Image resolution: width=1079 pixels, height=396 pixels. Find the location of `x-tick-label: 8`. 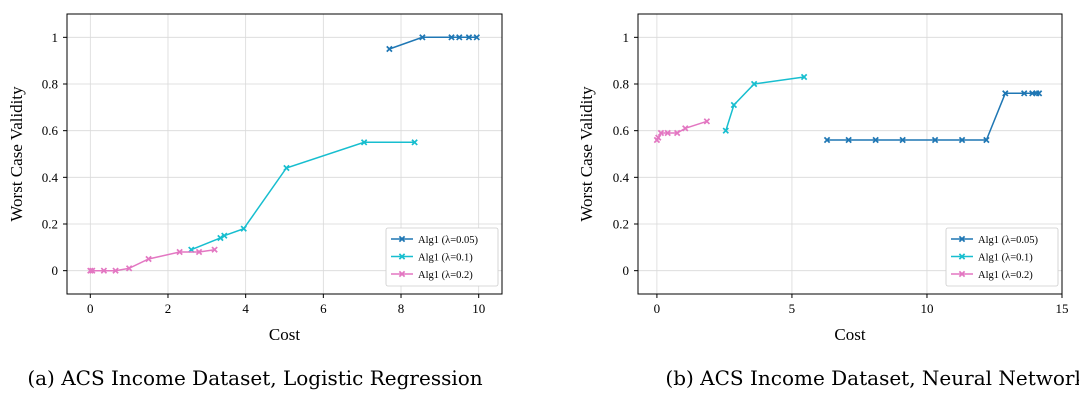

x-tick-label: 8 is located at coordinates (401, 308).